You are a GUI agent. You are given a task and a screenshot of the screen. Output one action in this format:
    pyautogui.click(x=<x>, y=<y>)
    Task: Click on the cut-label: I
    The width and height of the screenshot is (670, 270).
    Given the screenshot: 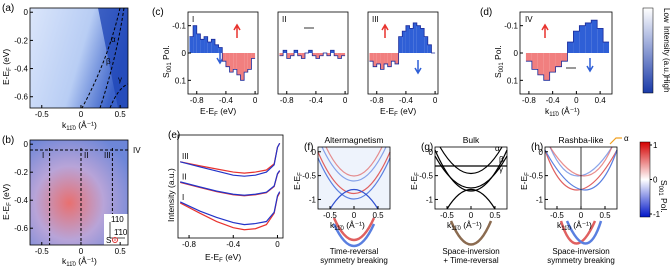 What is the action you would take?
    pyautogui.click(x=193, y=19)
    